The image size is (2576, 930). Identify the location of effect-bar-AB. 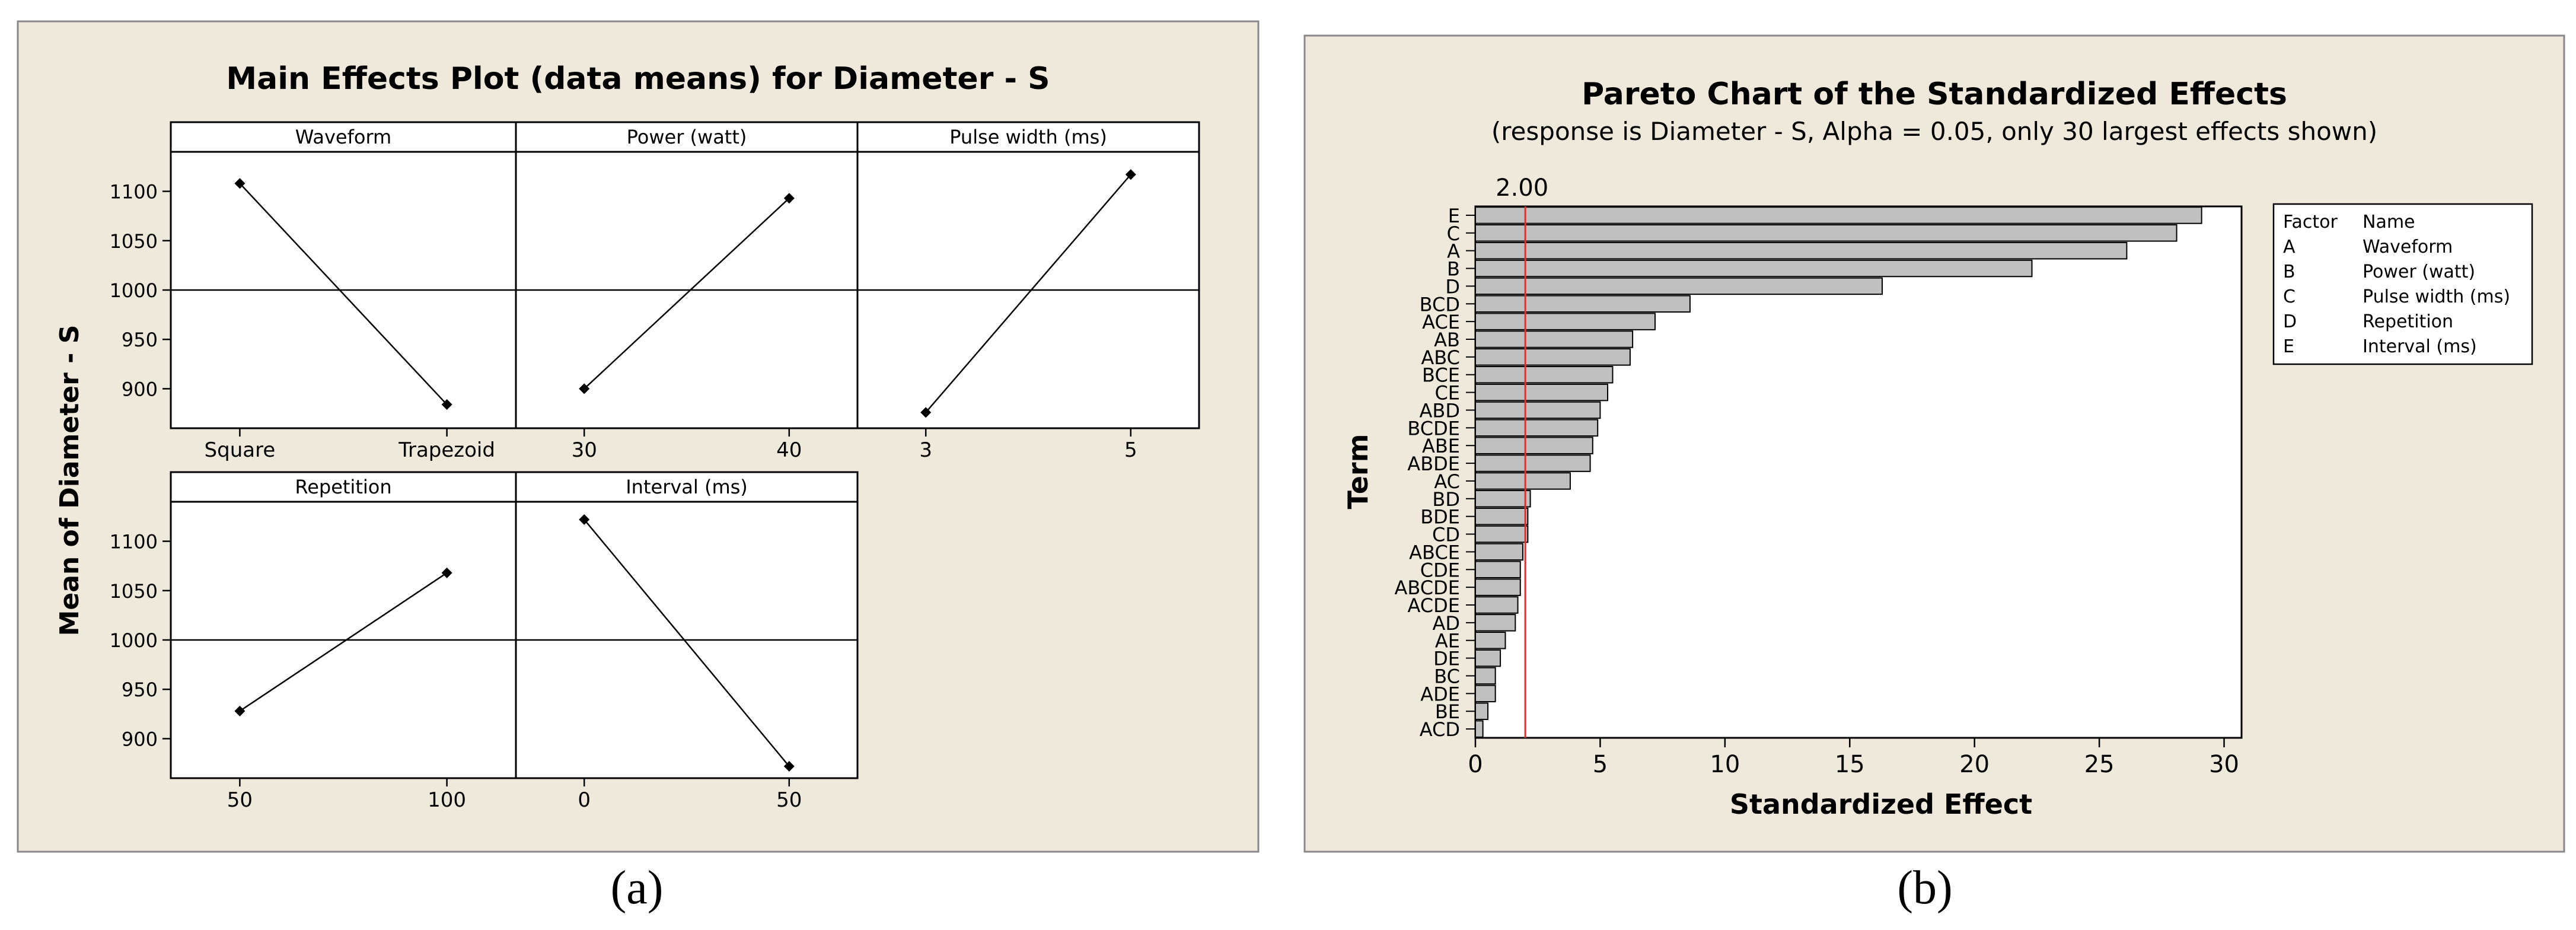
(1554, 339).